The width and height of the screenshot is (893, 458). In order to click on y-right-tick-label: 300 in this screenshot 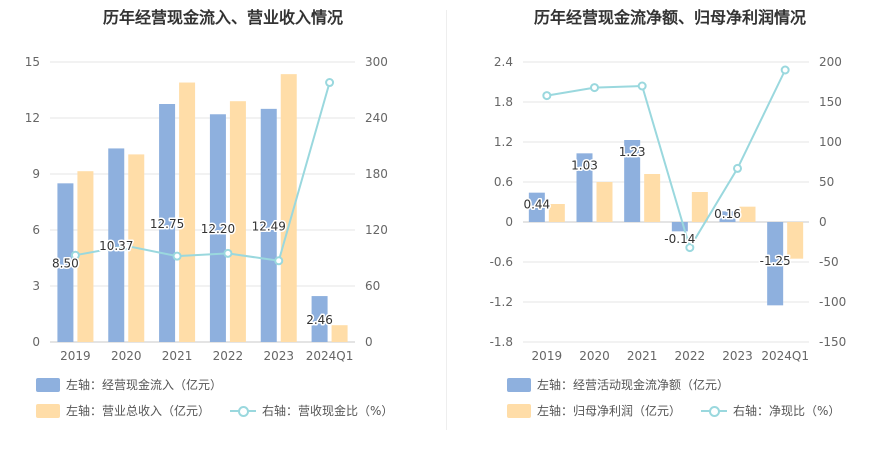, I will do `click(376, 62)`.